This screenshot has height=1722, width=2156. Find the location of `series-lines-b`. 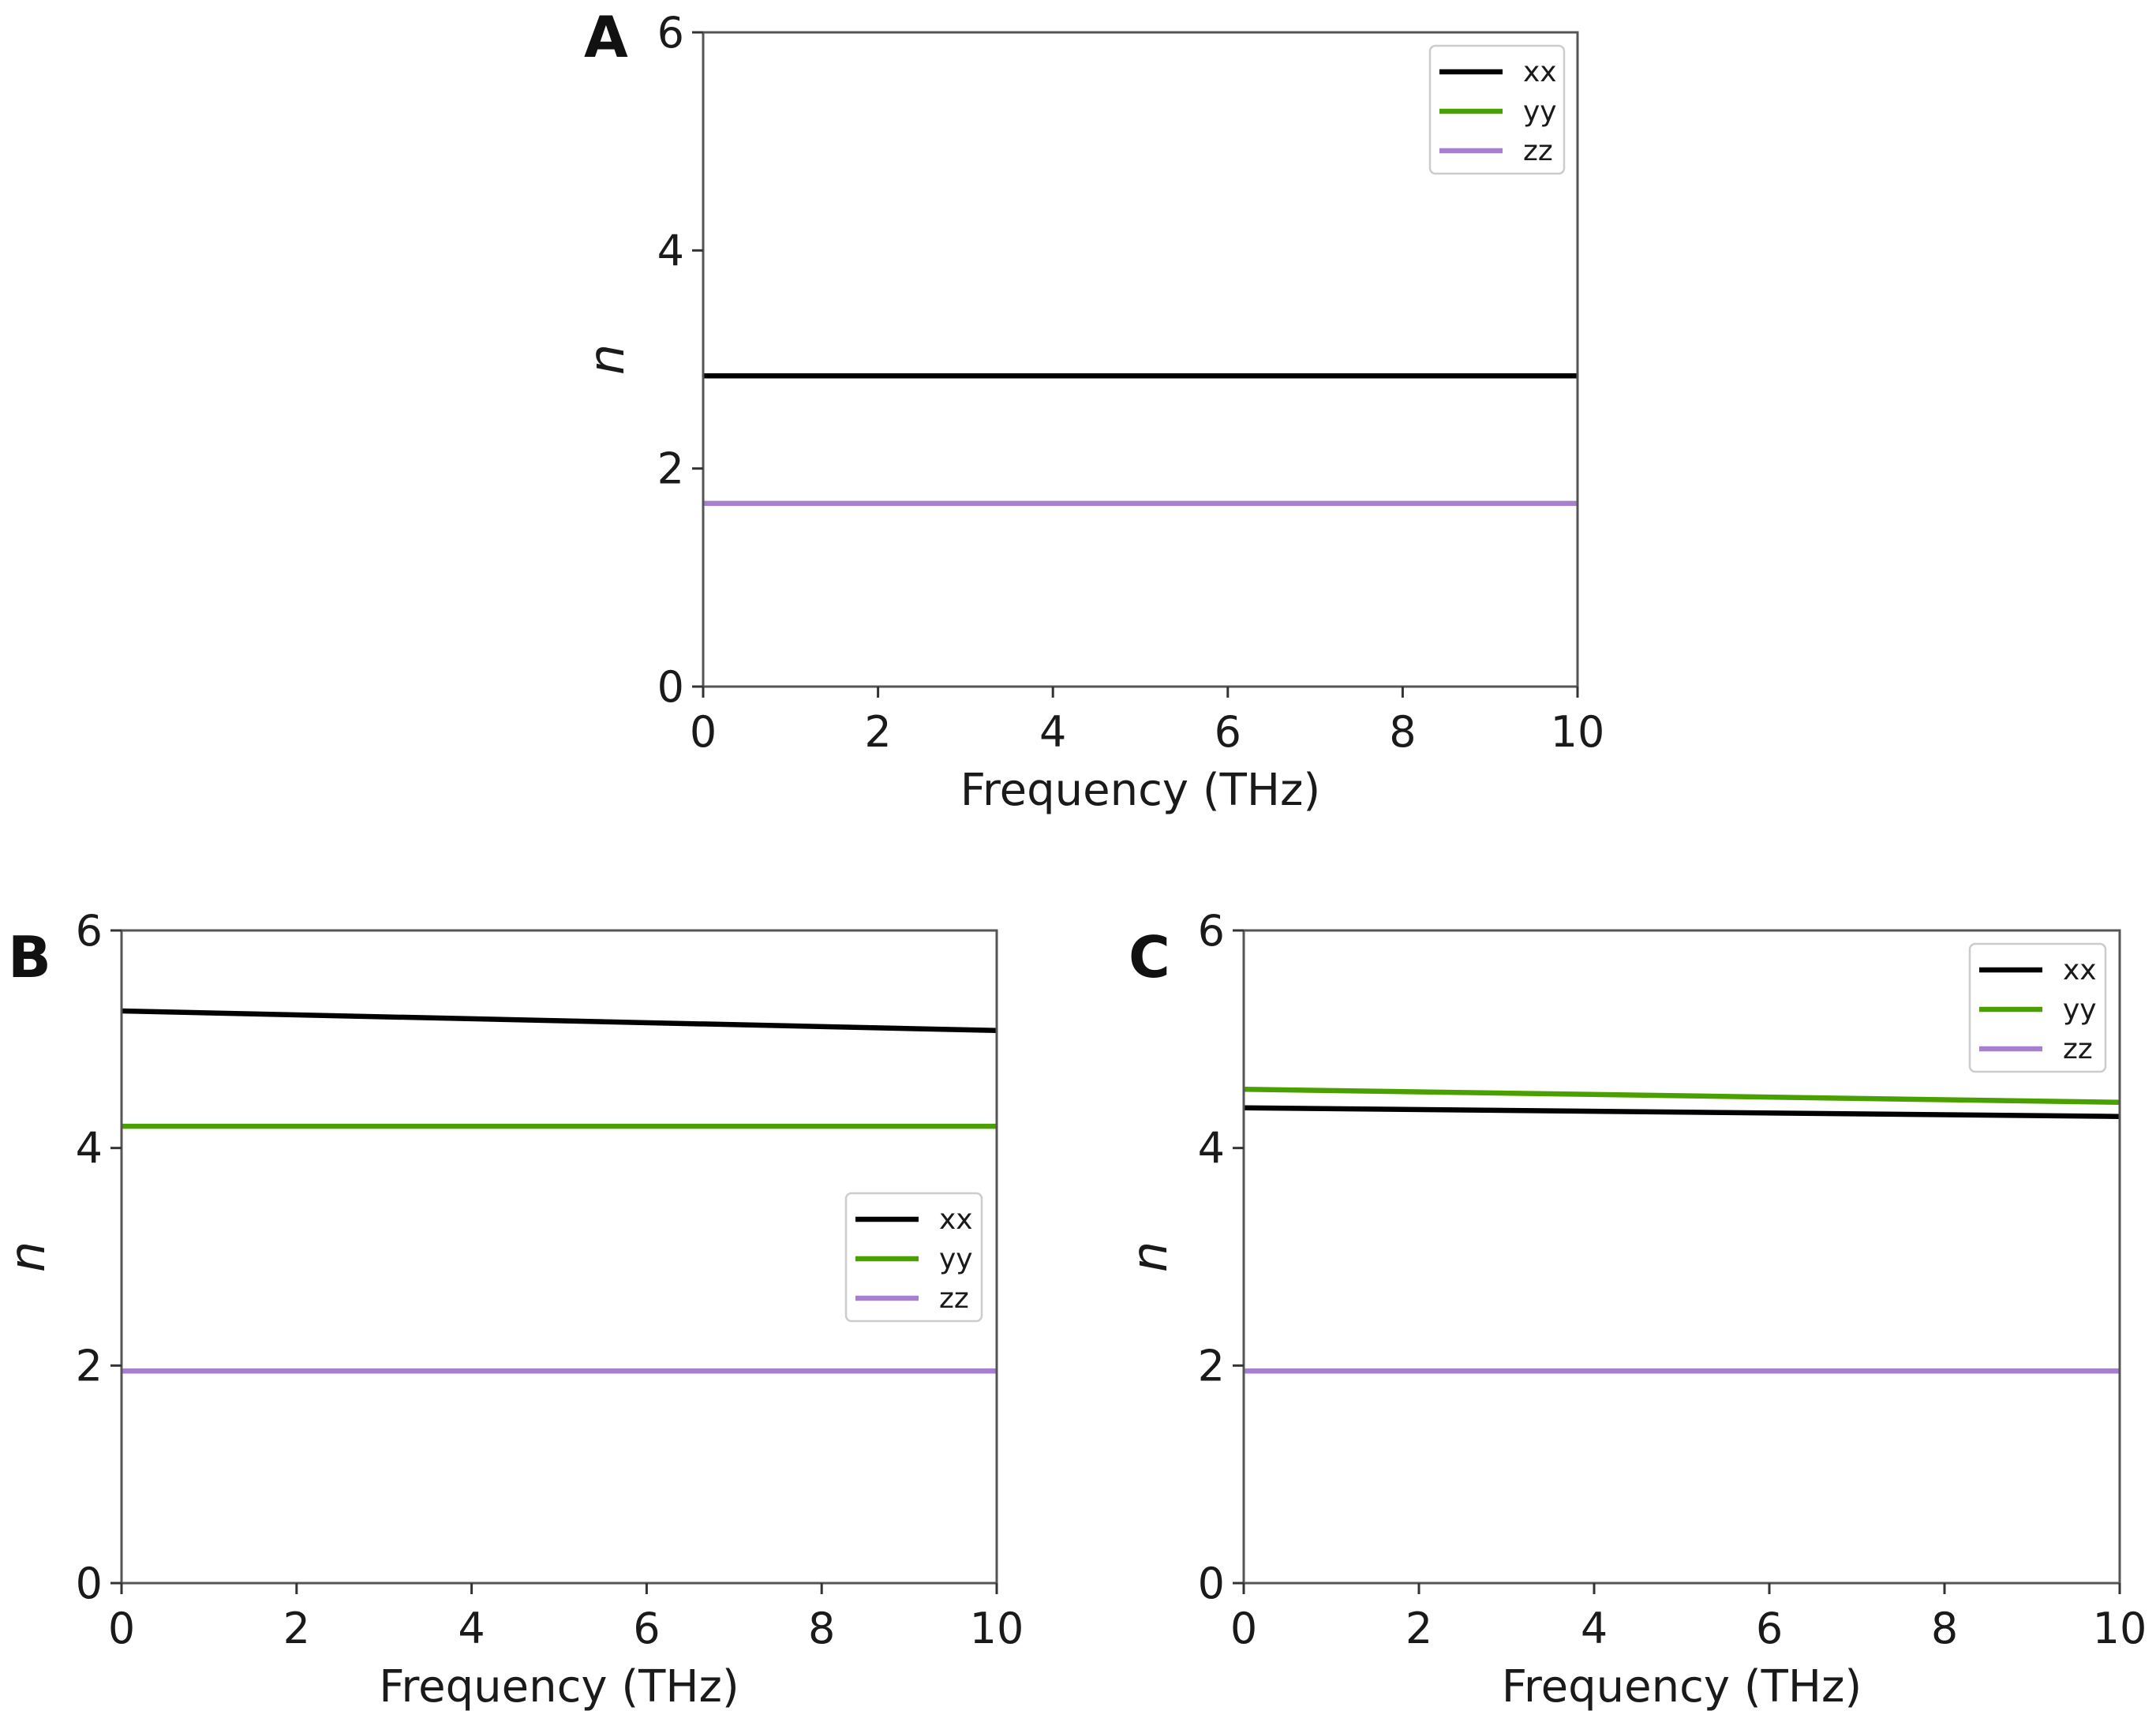

series-lines-b is located at coordinates (559, 1191).